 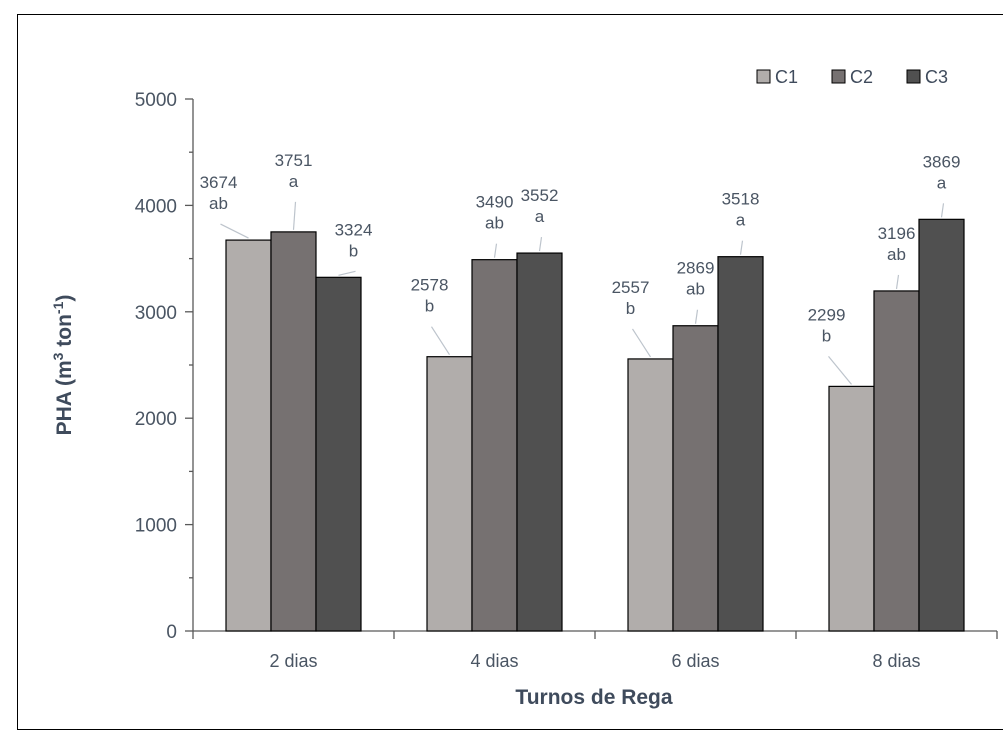 I want to click on legend-label-c3: C3, so click(x=936, y=77).